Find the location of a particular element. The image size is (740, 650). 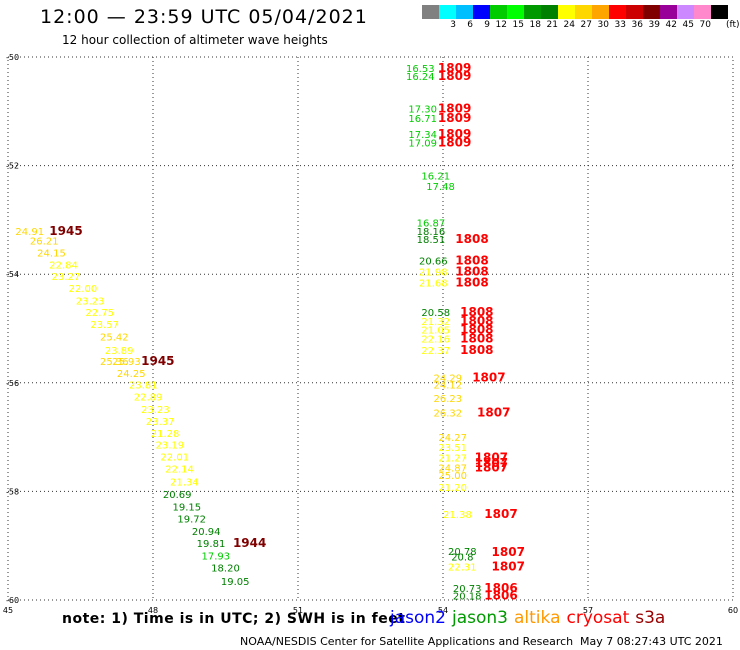

x-tick-label: 51 is located at coordinates (298, 610).